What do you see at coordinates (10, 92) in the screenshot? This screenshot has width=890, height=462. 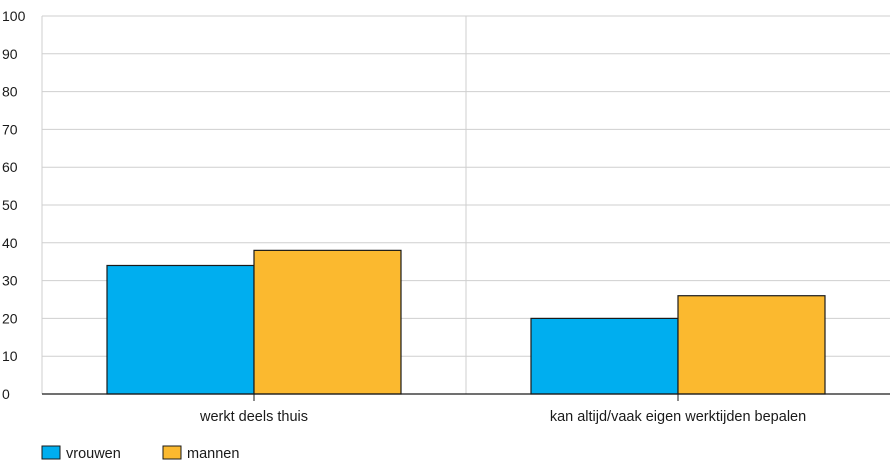 I see `y-tick-label-80: 80` at bounding box center [10, 92].